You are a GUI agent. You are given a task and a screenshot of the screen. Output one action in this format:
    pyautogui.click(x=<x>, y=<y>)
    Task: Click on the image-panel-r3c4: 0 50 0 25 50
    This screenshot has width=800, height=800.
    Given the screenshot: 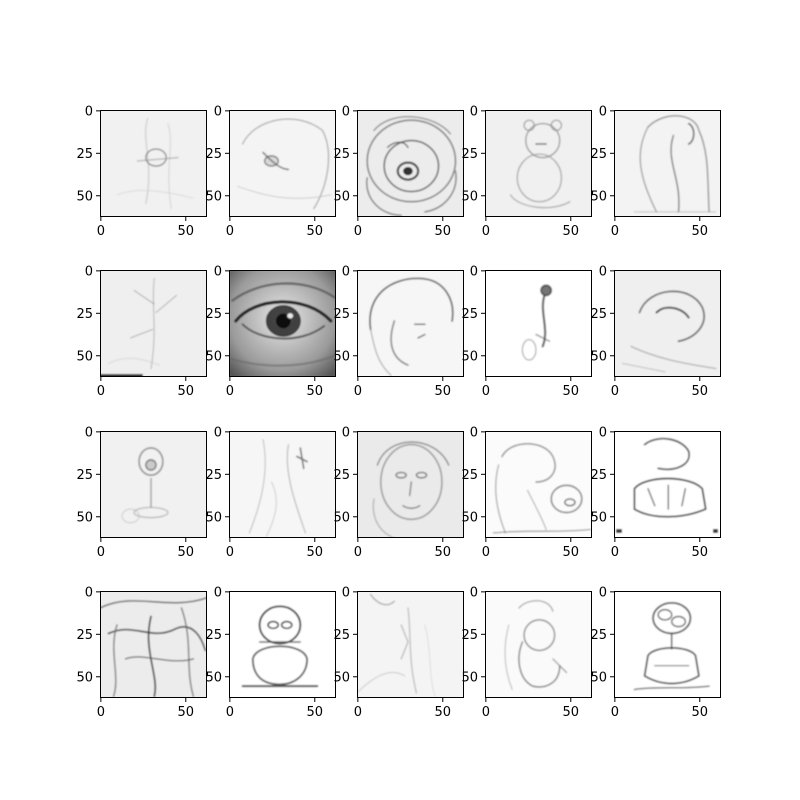 What is the action you would take?
    pyautogui.click(x=526, y=492)
    